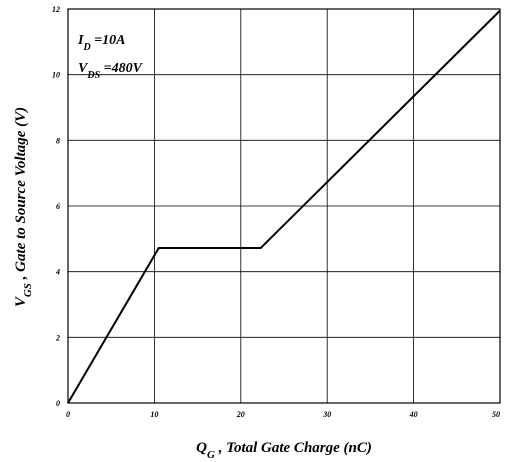 This screenshot has height=462, width=506. Describe the element at coordinates (68, 414) in the screenshot. I see `x-tick-label: 0` at that location.